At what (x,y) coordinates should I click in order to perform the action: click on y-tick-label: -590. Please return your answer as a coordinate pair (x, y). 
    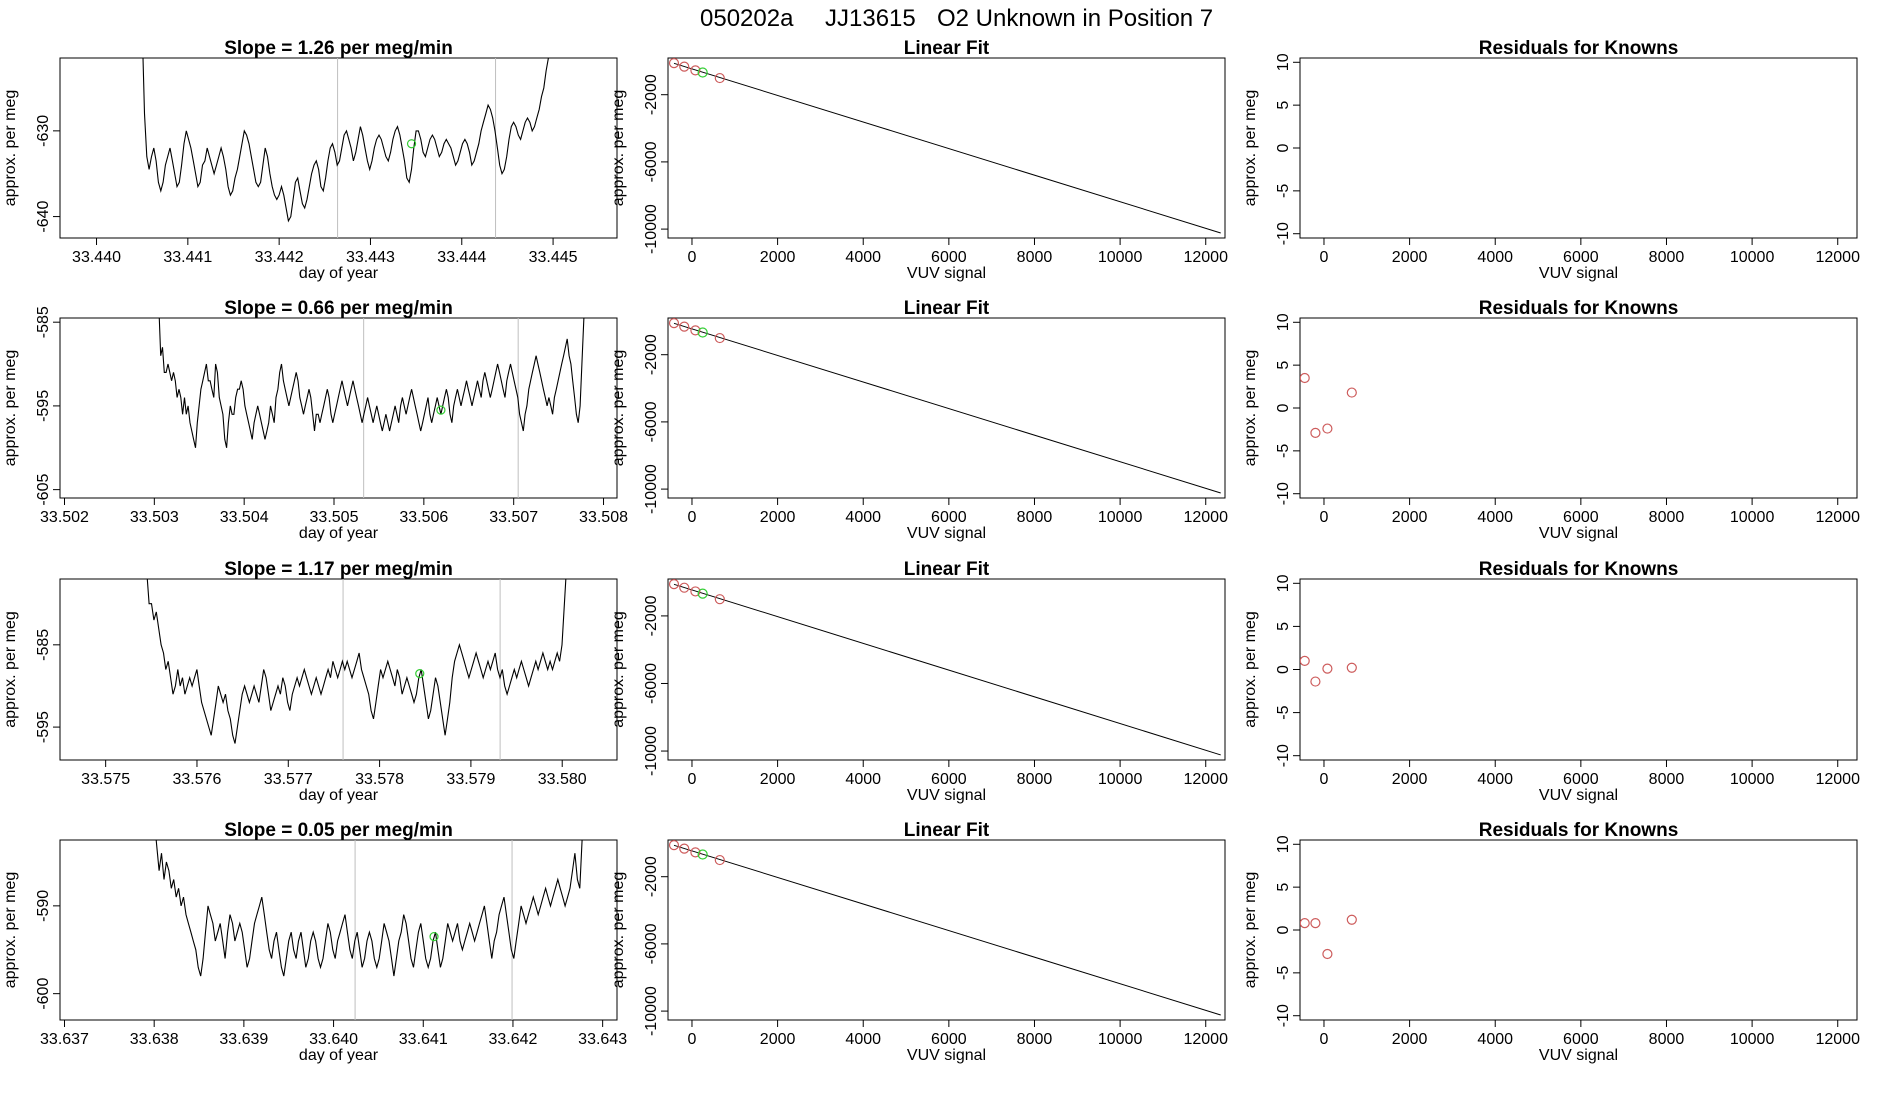
    Looking at the image, I should click on (43, 906).